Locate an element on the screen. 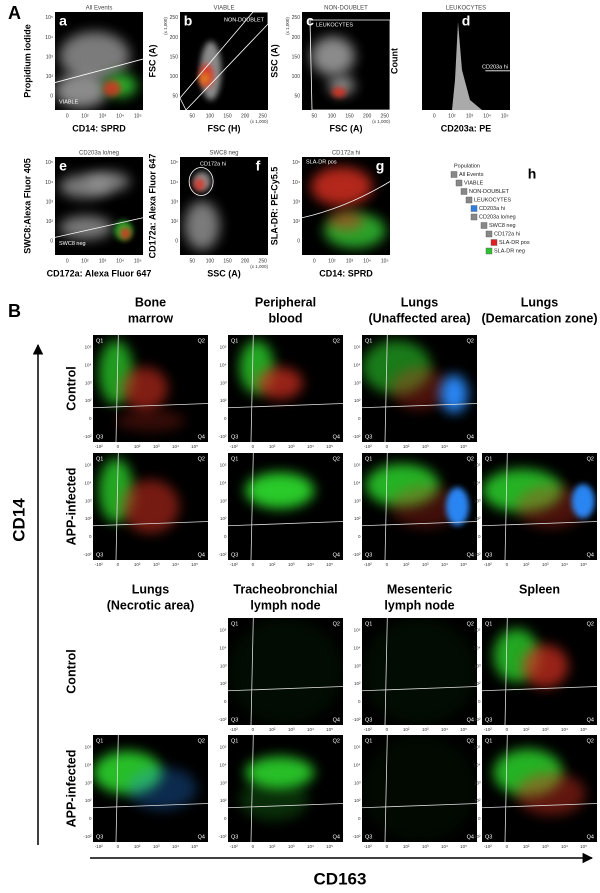  x-tick-label: 10⁴ is located at coordinates (444, 564).